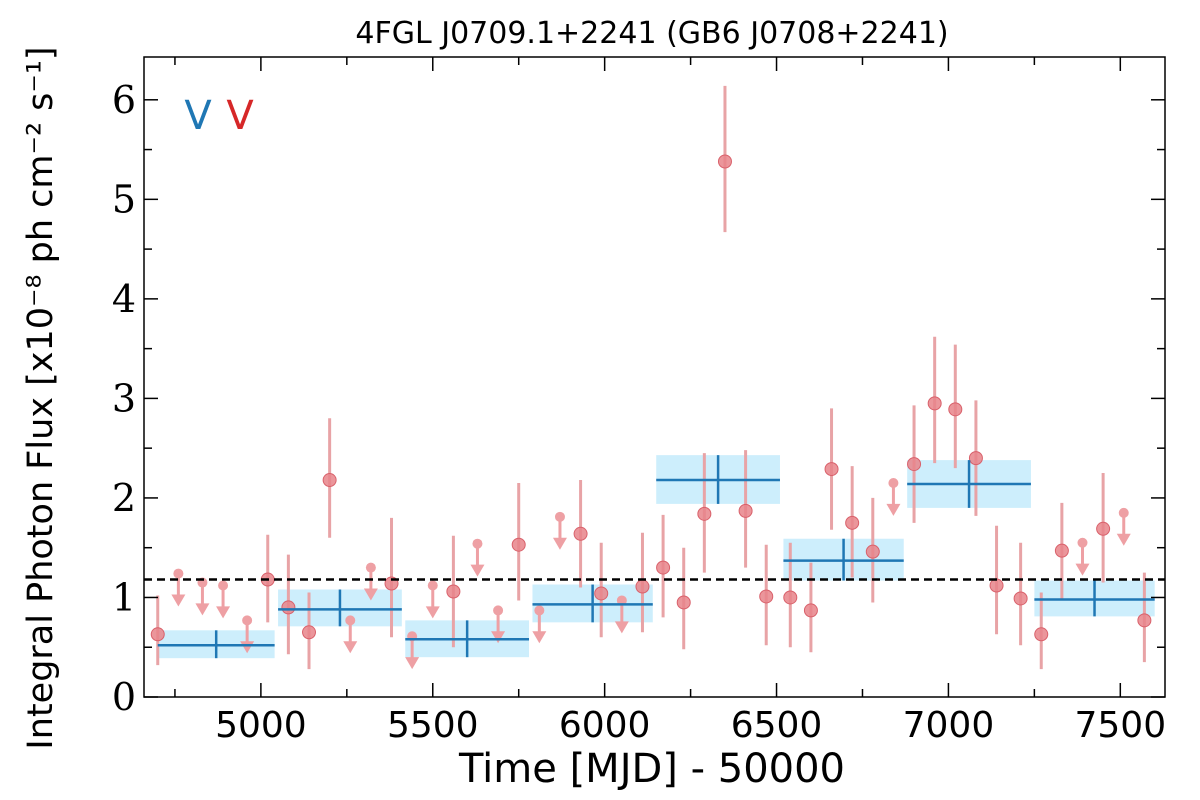 Image resolution: width=1200 pixels, height=800 pixels. I want to click on legend-marker-0: V, so click(198, 116).